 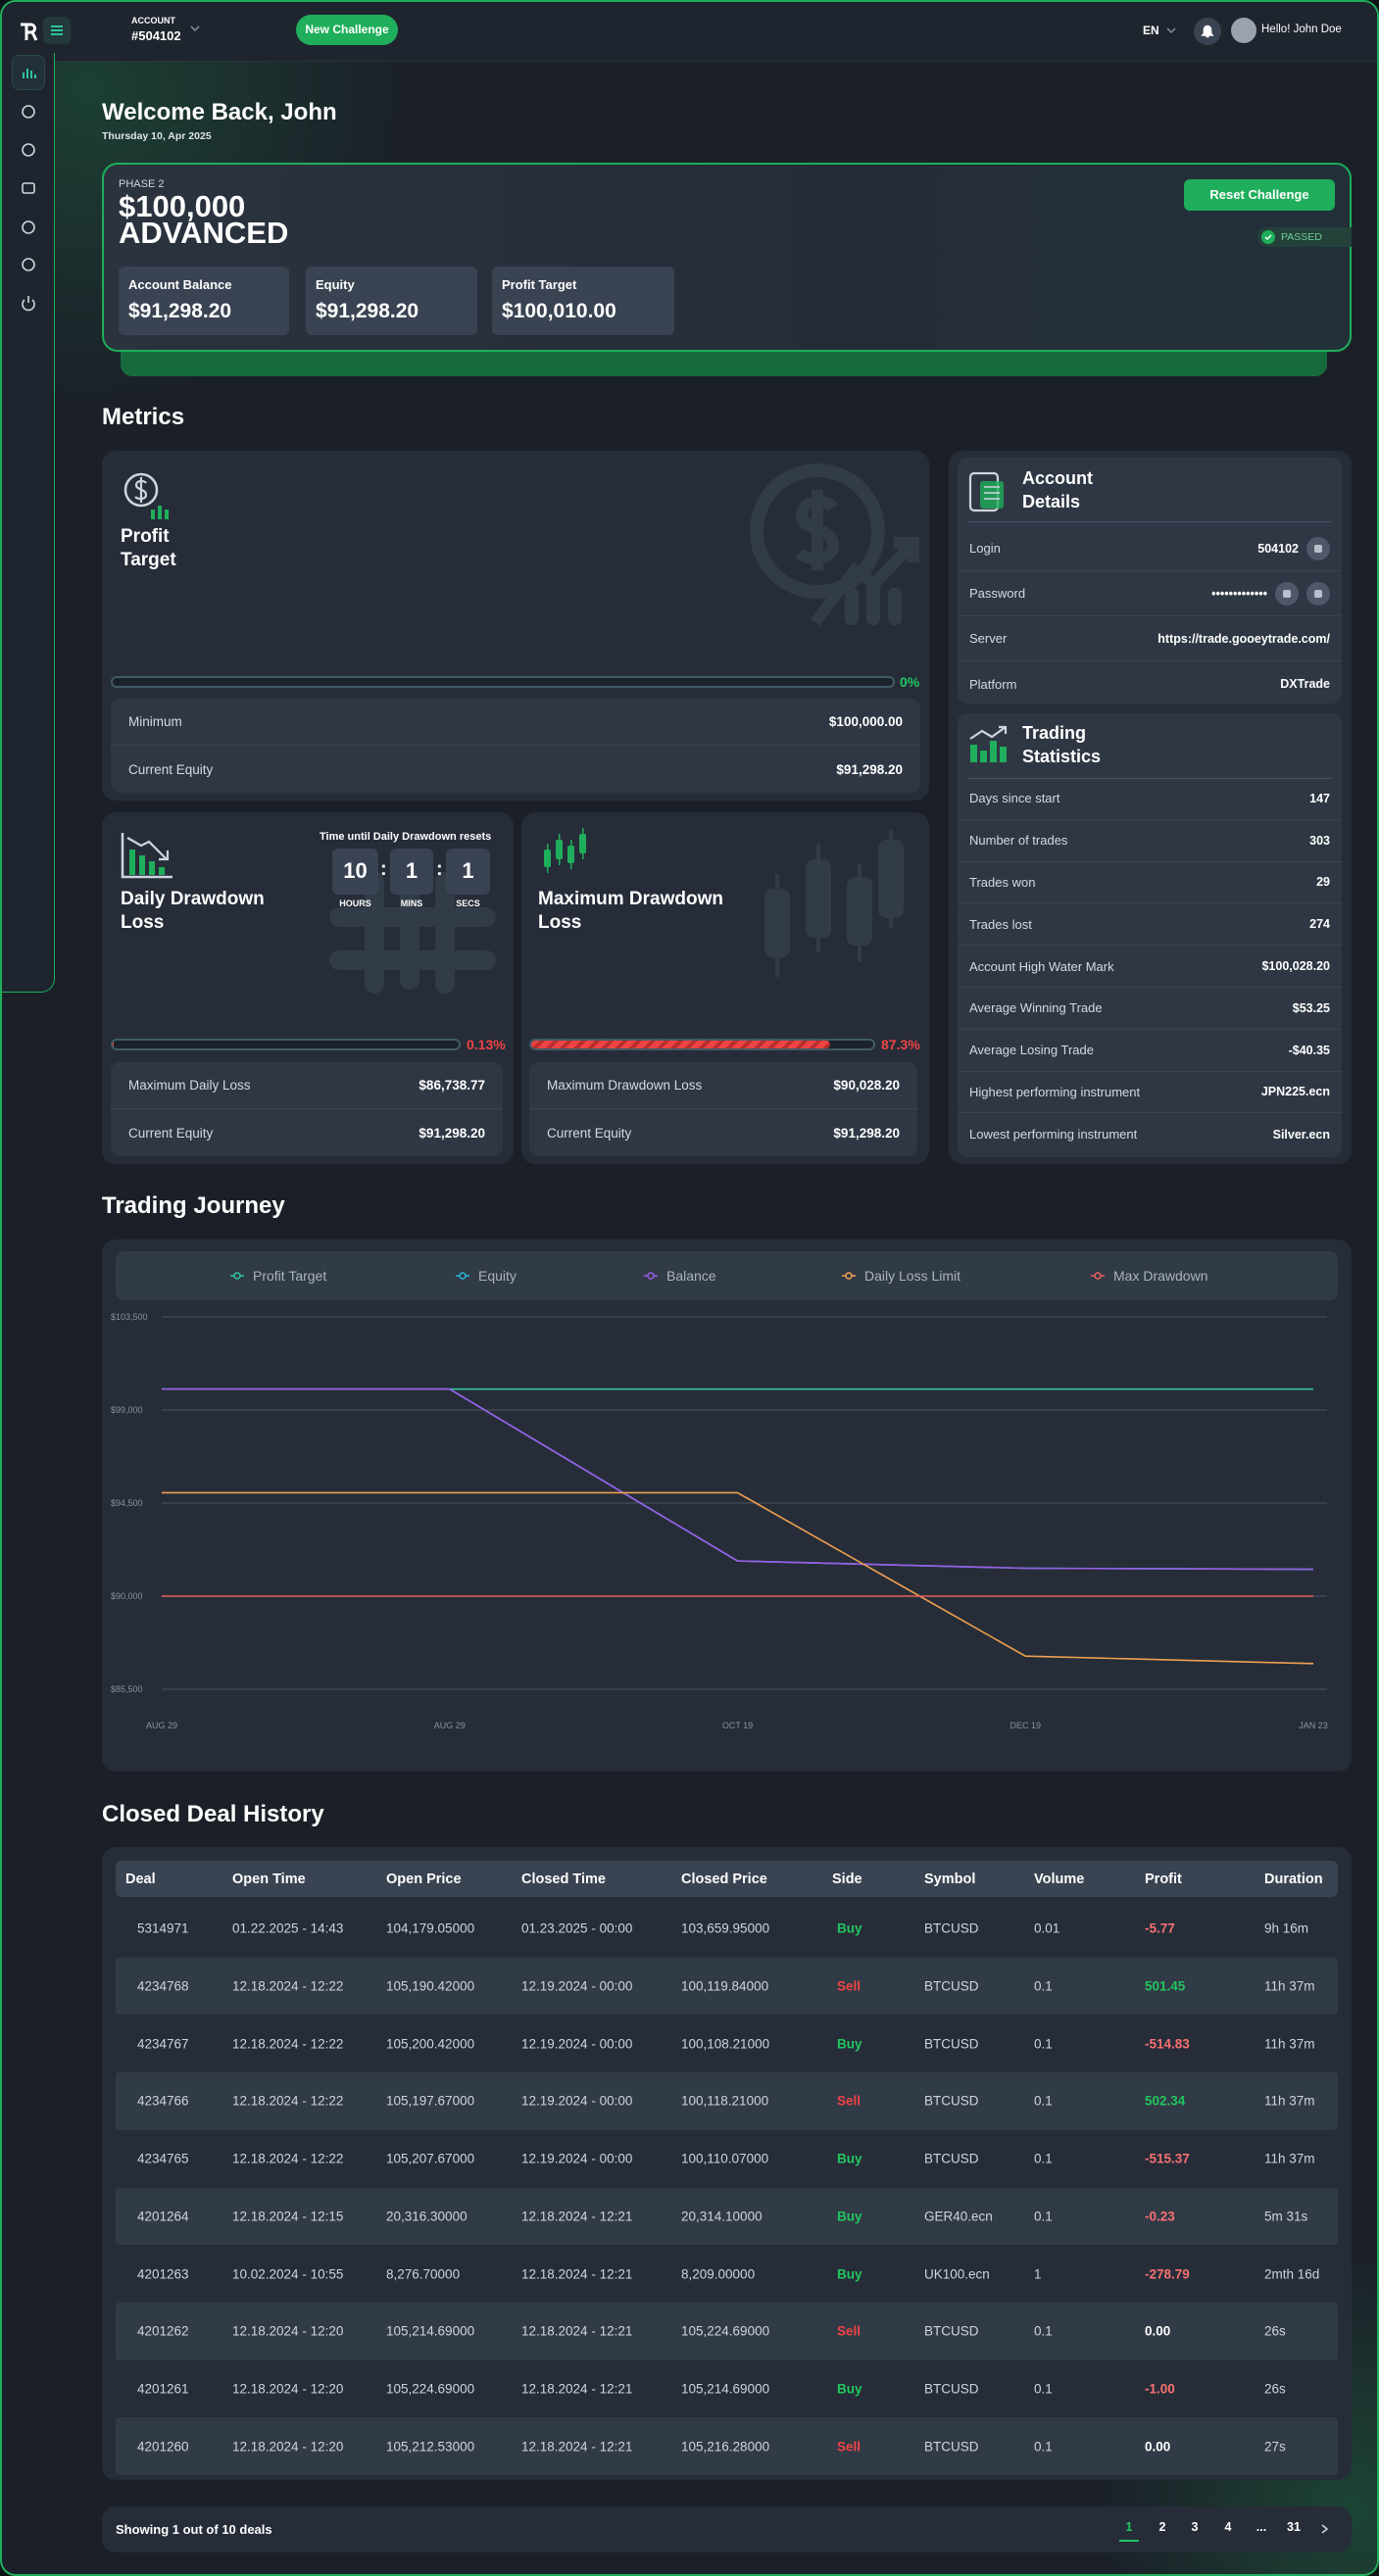 I want to click on series-line, so click(x=738, y=1479).